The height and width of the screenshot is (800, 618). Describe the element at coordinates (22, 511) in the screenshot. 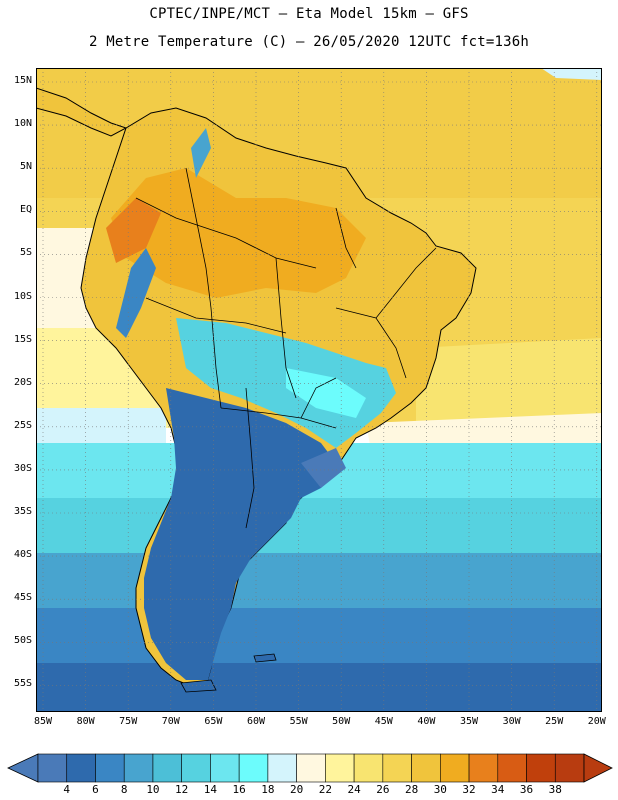

I see `lat-label: 35S` at that location.